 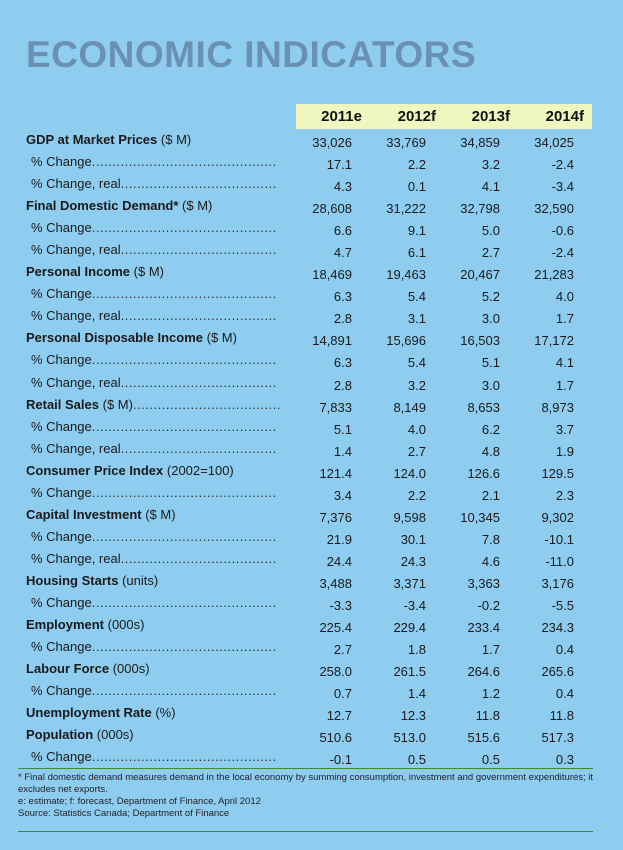 I want to click on value-cell: 225.4, so click(x=335, y=628).